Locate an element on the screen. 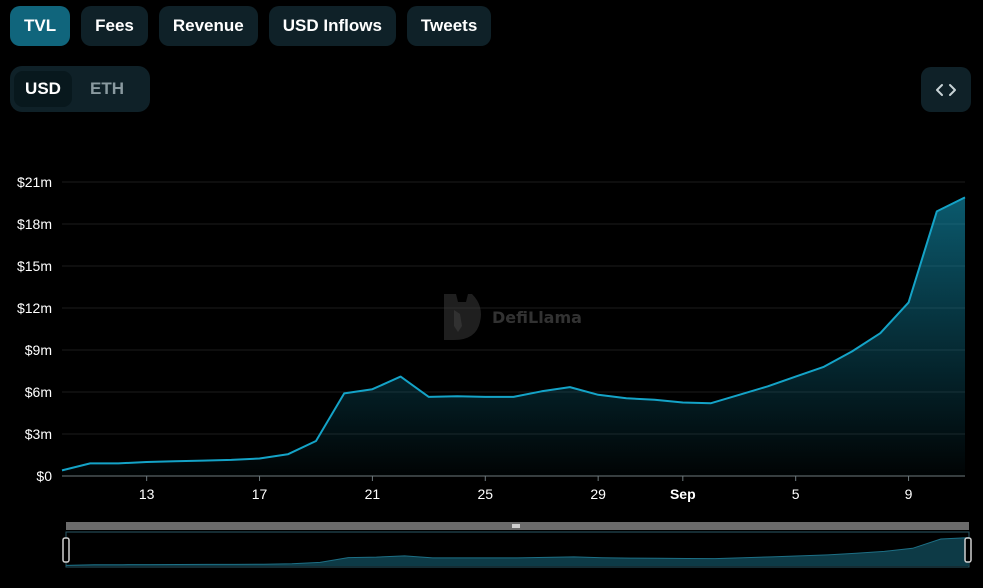  watermark: DefiLlama is located at coordinates (511, 317).